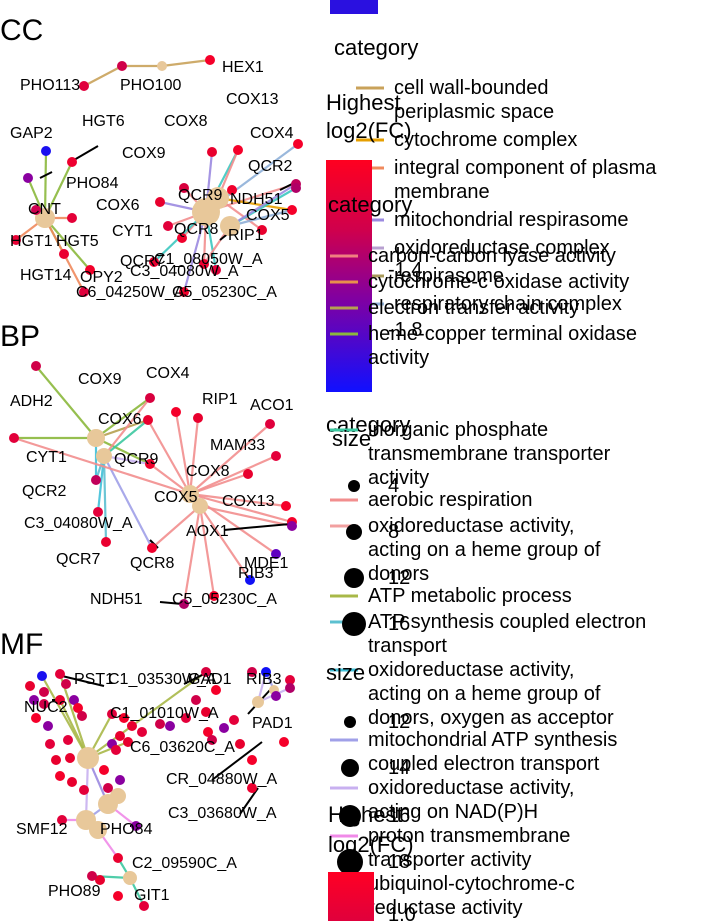  Describe the element at coordinates (248, 501) in the screenshot. I see `gene-label-bp-cox13: COX13` at that location.